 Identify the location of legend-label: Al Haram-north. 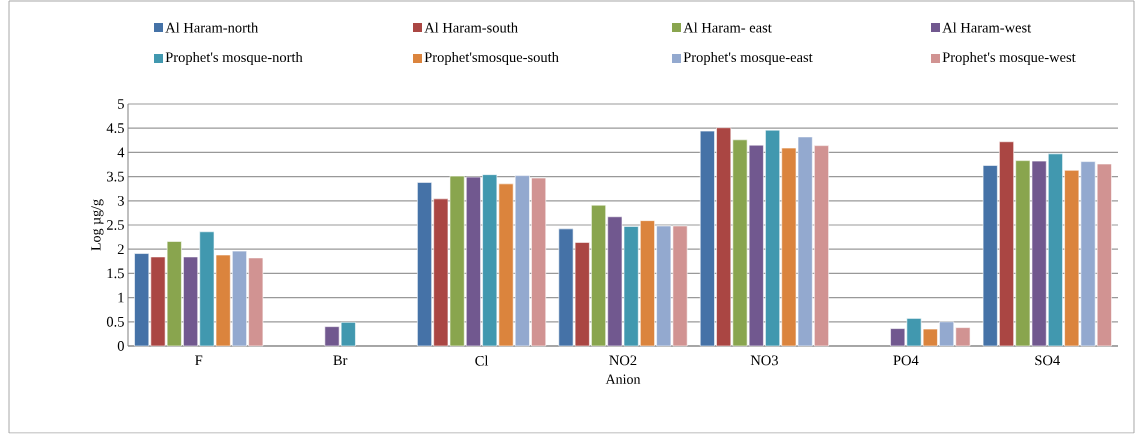
(212, 27).